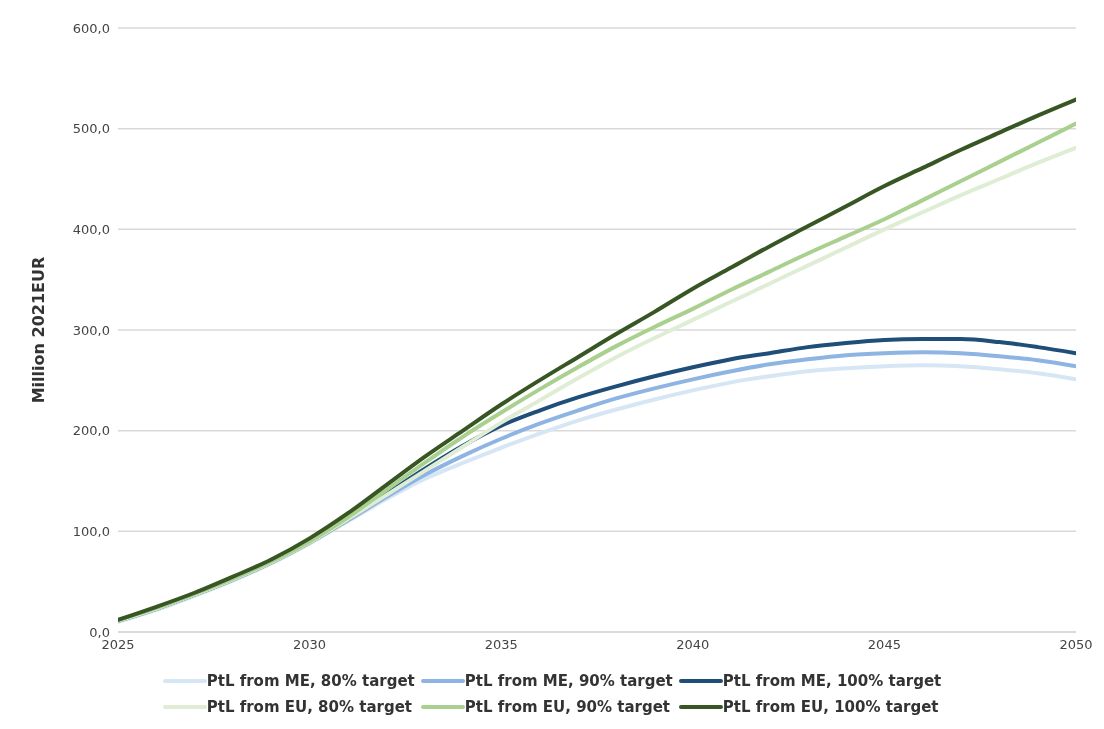 The height and width of the screenshot is (729, 1104). What do you see at coordinates (99, 632) in the screenshot?
I see `y-tick-label: 0,0` at bounding box center [99, 632].